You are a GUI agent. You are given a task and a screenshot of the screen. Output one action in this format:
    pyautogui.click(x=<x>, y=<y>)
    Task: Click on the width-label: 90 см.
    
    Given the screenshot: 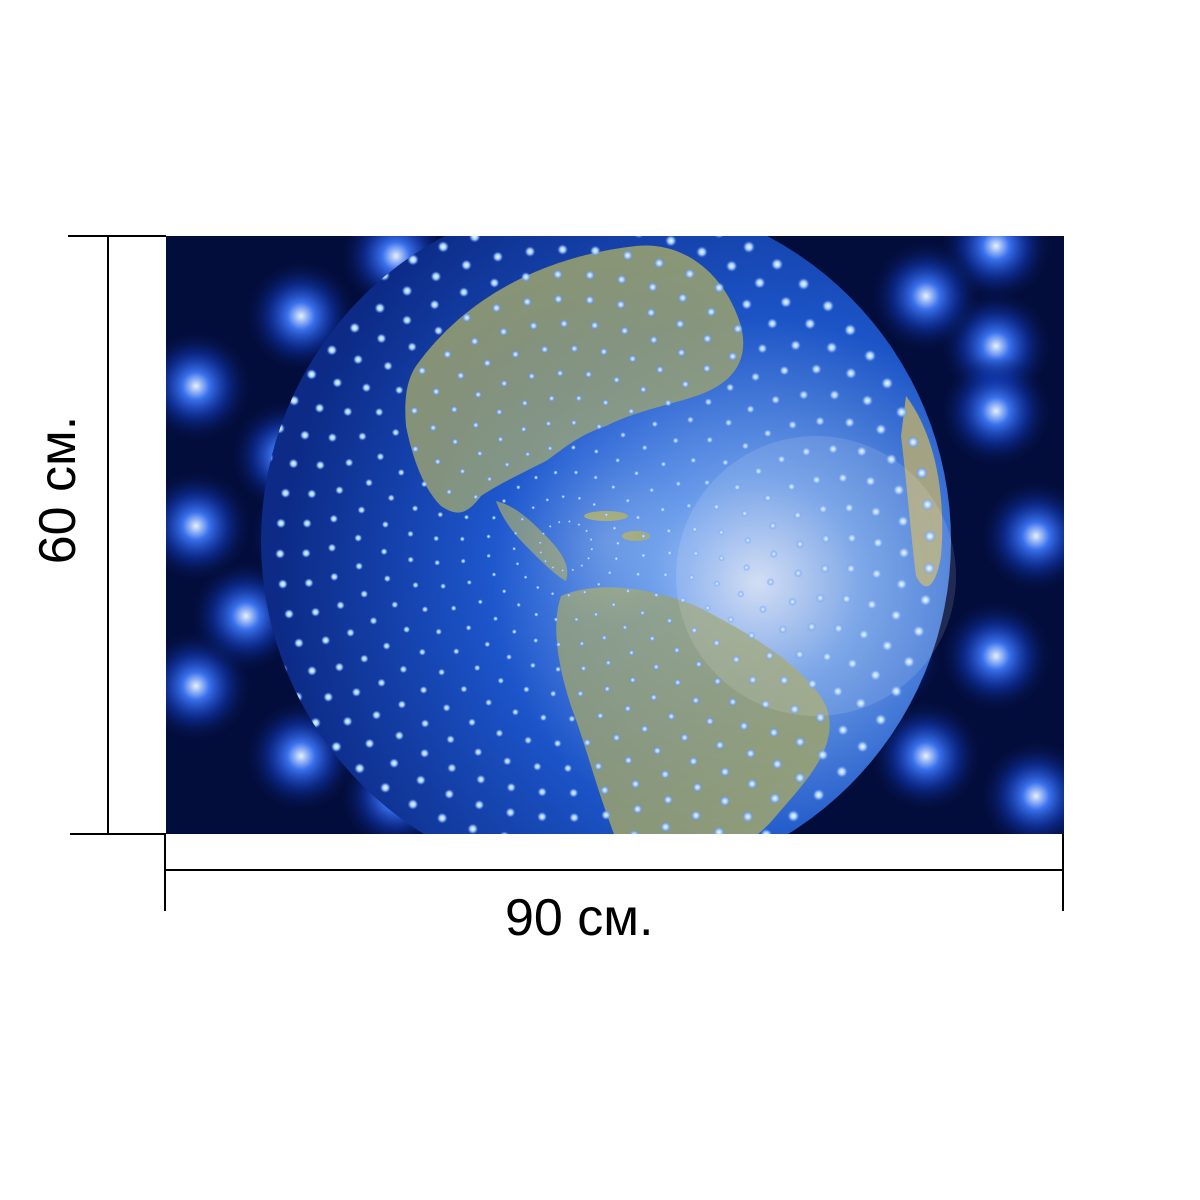 What is the action you would take?
    pyautogui.click(x=579, y=918)
    